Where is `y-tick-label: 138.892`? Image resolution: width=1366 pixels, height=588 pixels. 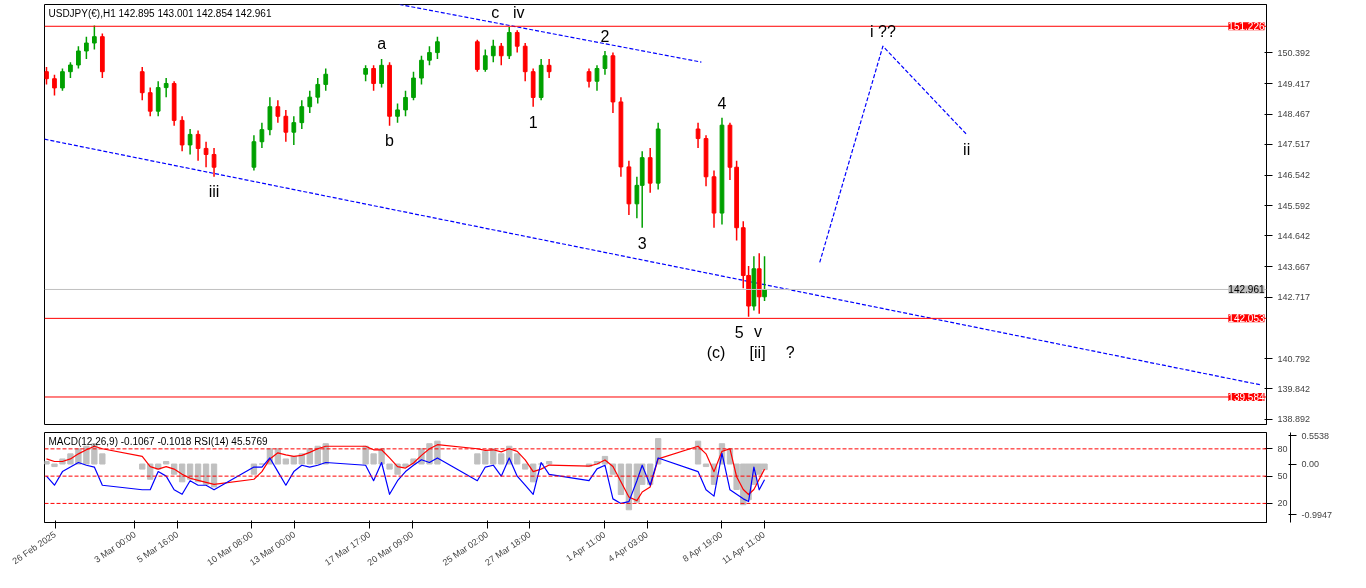
y-tick-label: 138.892 is located at coordinates (1294, 419).